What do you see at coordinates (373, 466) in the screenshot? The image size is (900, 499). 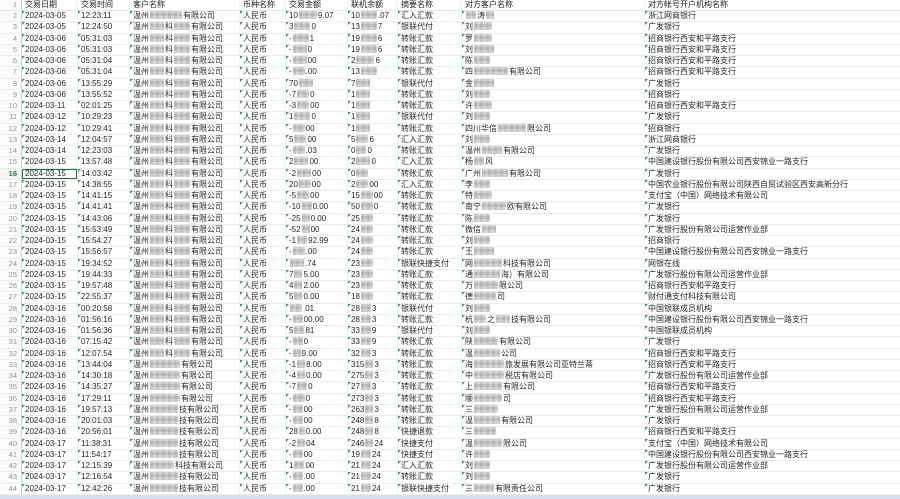 I see `cell-online-balance: 21 24` at bounding box center [373, 466].